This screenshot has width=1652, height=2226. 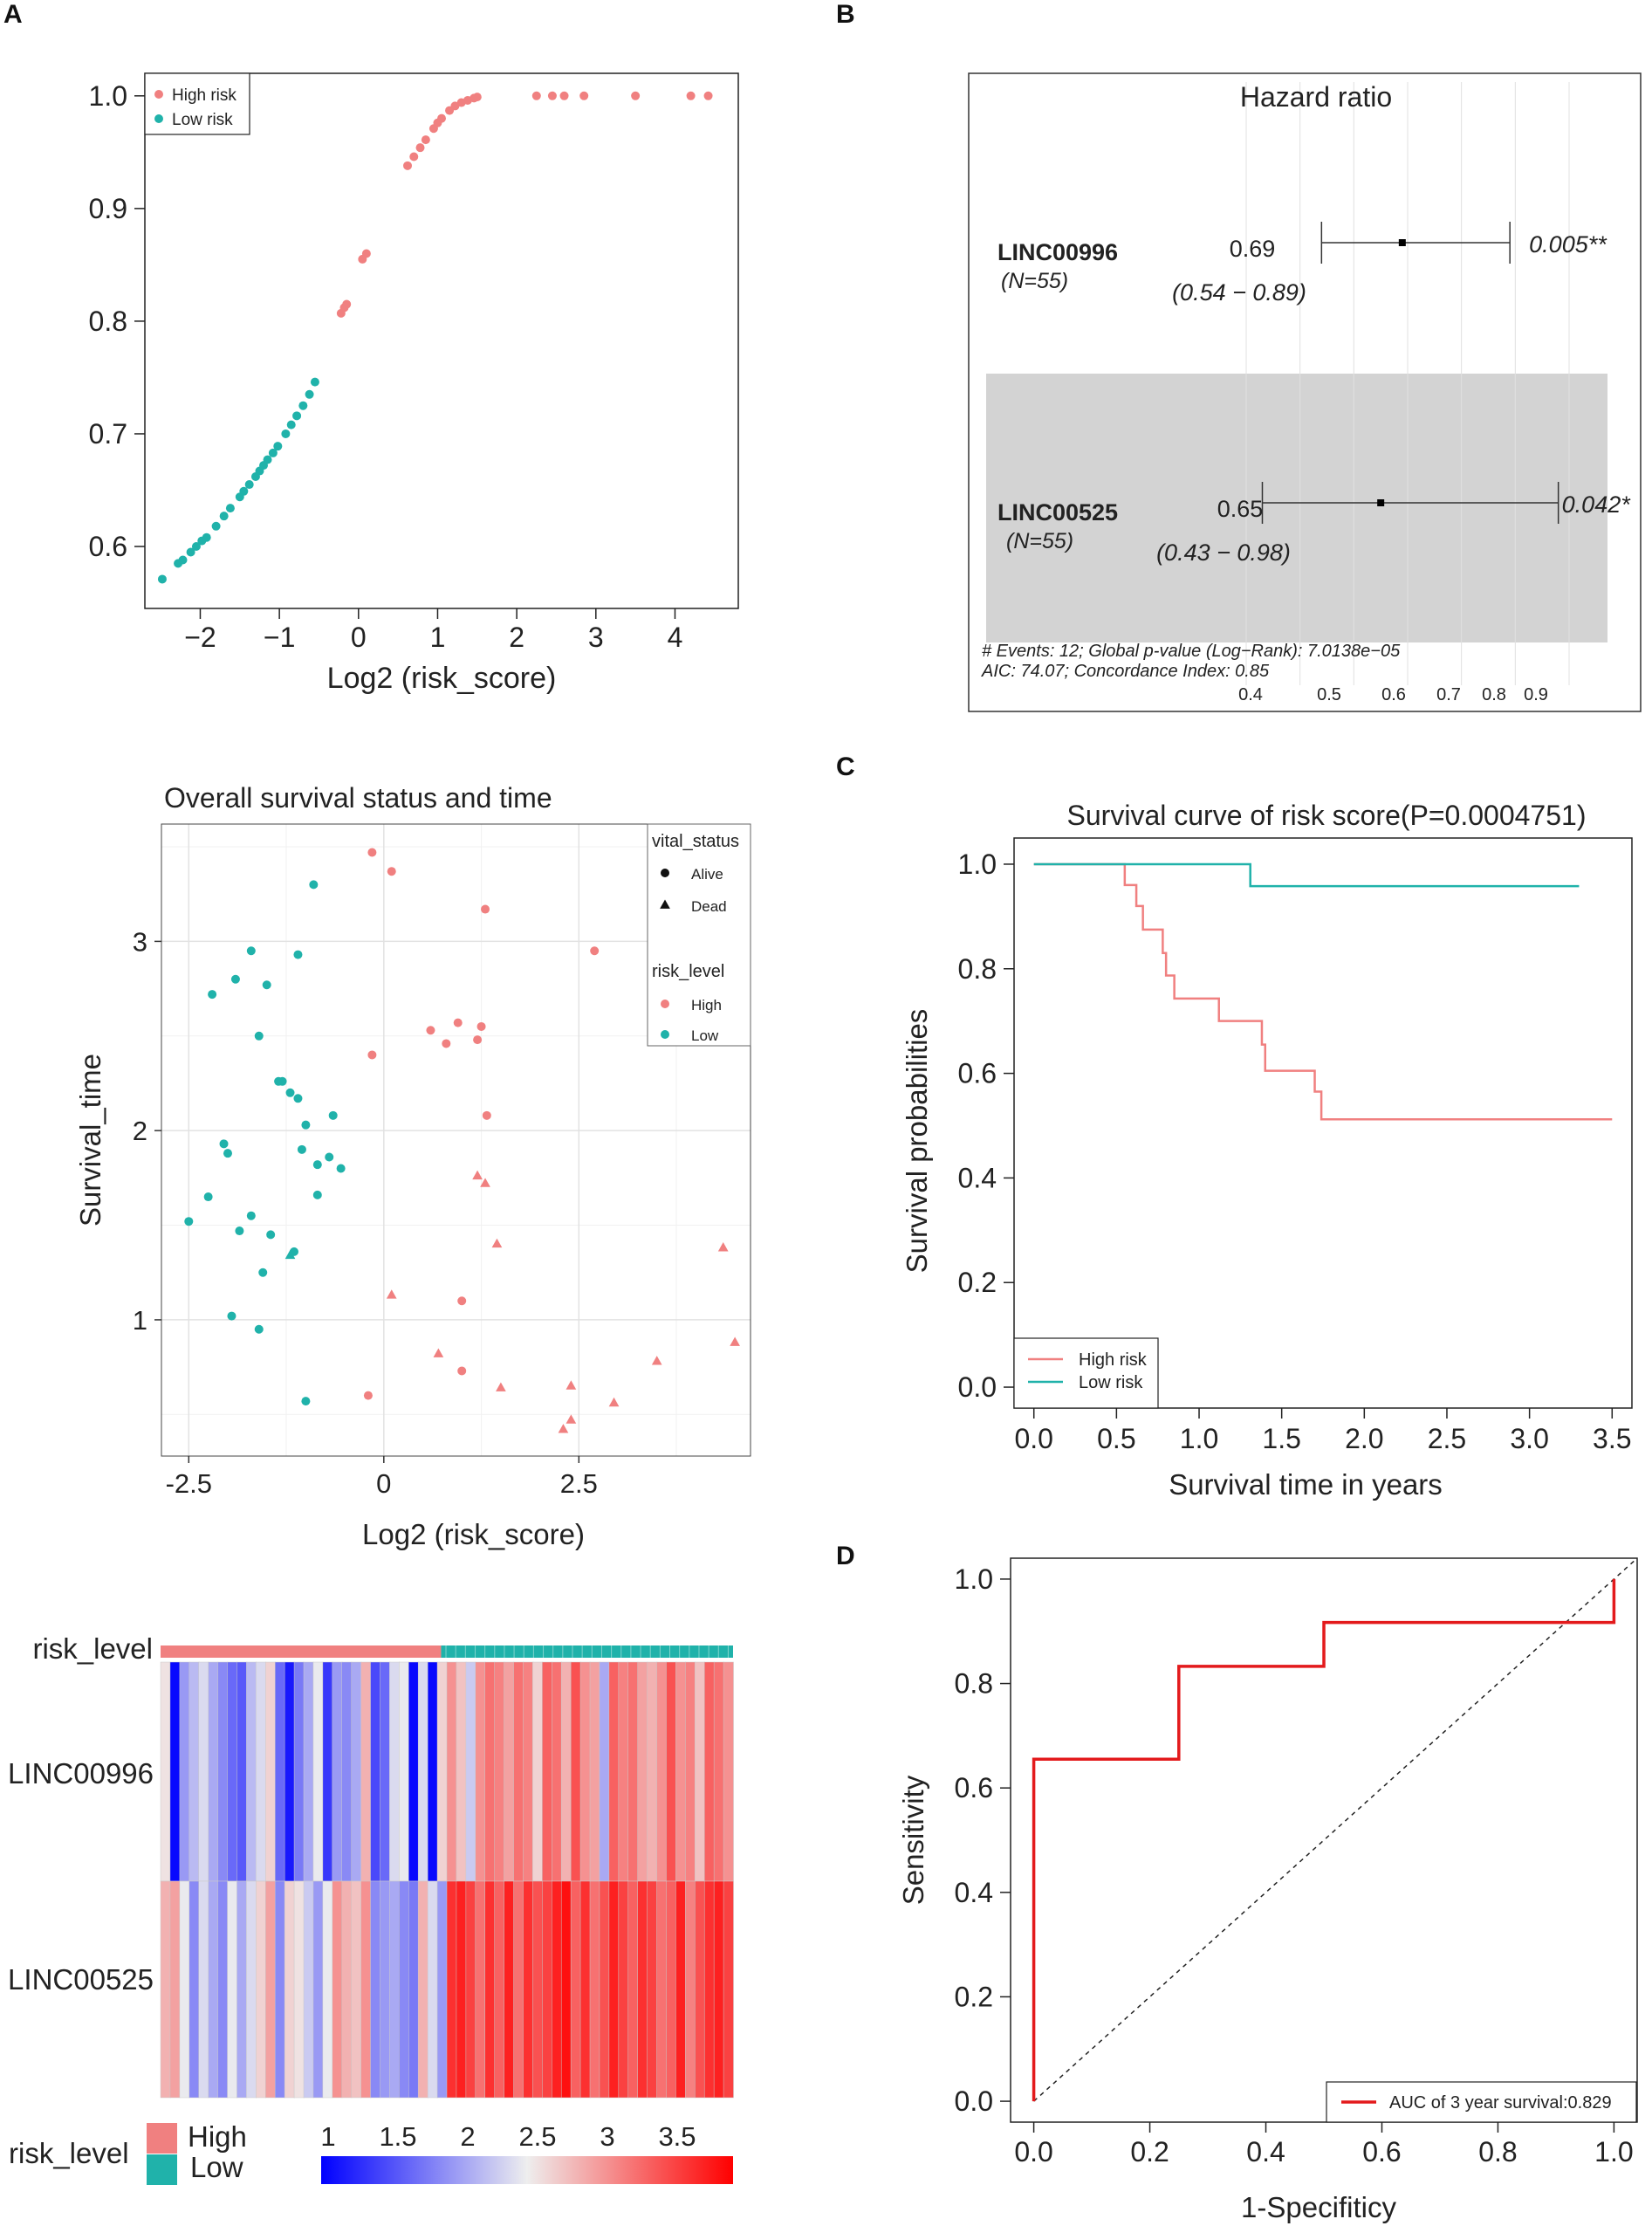 What do you see at coordinates (1306, 1484) in the screenshot?
I see `x-axis-label: Survival time in years` at bounding box center [1306, 1484].